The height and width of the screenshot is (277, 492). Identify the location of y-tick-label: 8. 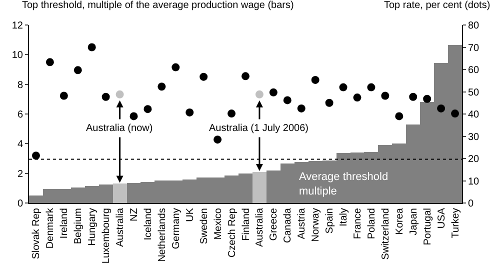
(20, 85).